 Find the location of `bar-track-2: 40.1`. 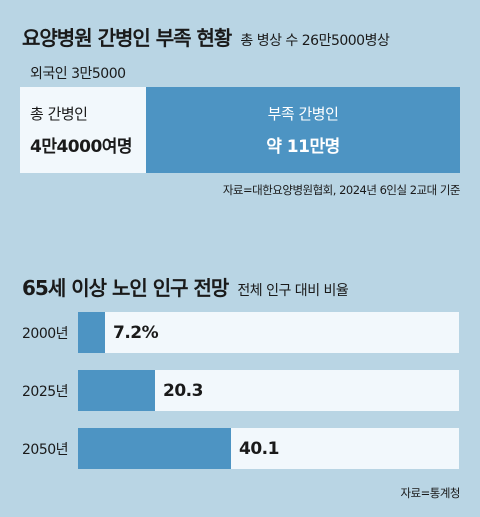

bar-track-2: 40.1 is located at coordinates (268, 448).